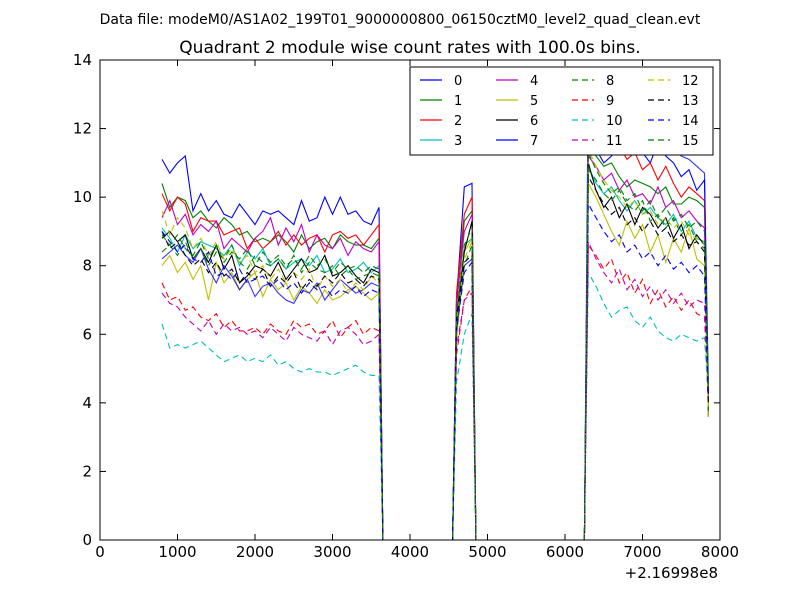 The width and height of the screenshot is (800, 600). I want to click on legend-label-1: 1, so click(458, 101).